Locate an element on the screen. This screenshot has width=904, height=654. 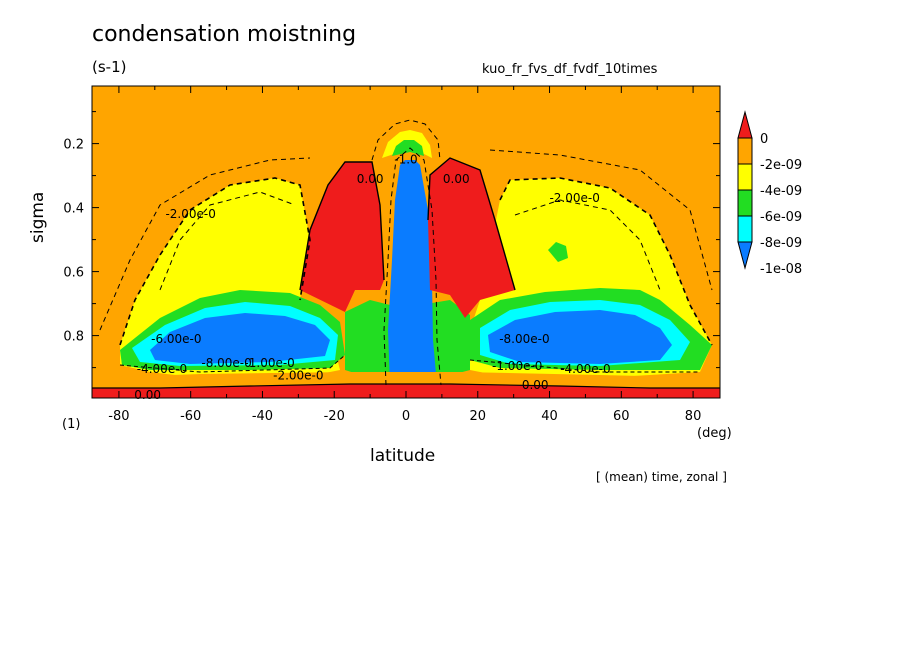
chart-title: condensation moistning is located at coordinates (224, 34).